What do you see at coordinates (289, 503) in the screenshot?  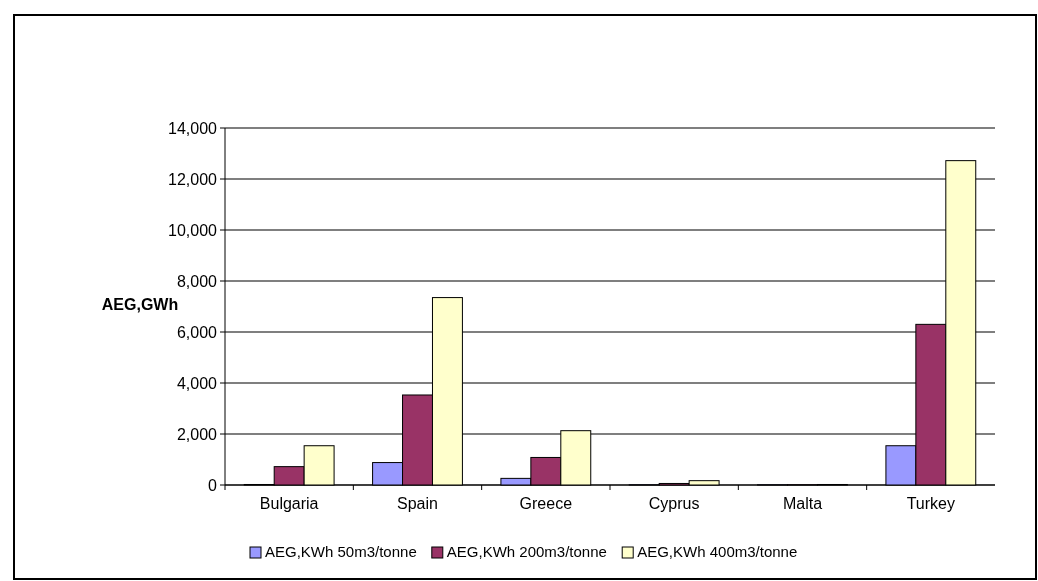 I see `x-tick-label: Bulgaria` at bounding box center [289, 503].